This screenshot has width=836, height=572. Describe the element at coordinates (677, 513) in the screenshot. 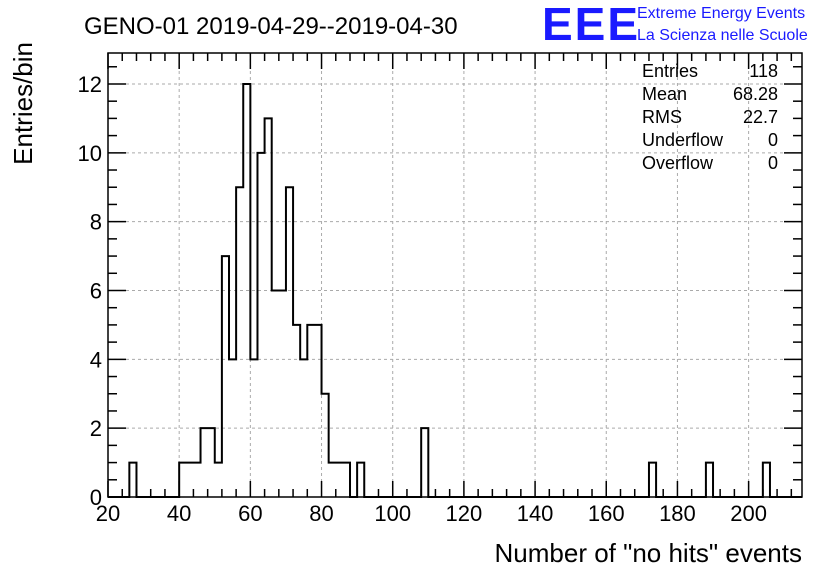

I see `x-tick-label: 180` at that location.